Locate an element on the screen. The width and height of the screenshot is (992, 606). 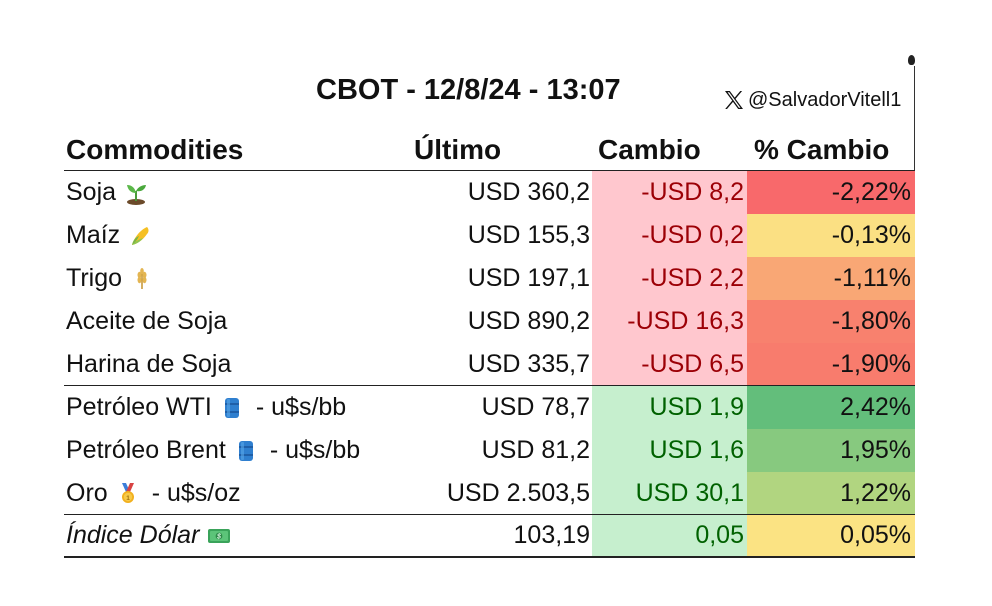
cambio-value: USD 1,9 is located at coordinates (669, 407).